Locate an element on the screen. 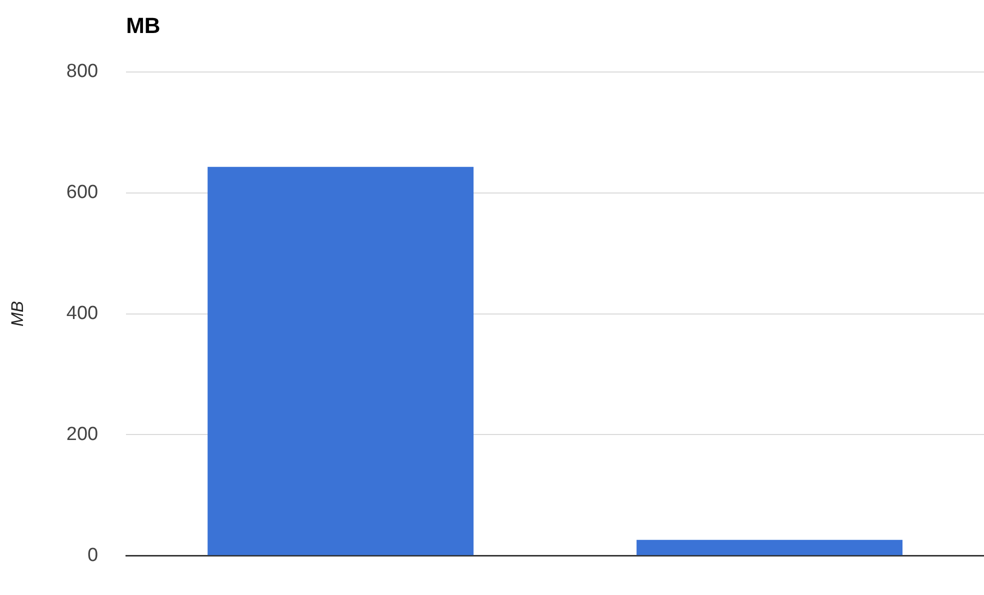  y-tick-label: 800 is located at coordinates (82, 71).